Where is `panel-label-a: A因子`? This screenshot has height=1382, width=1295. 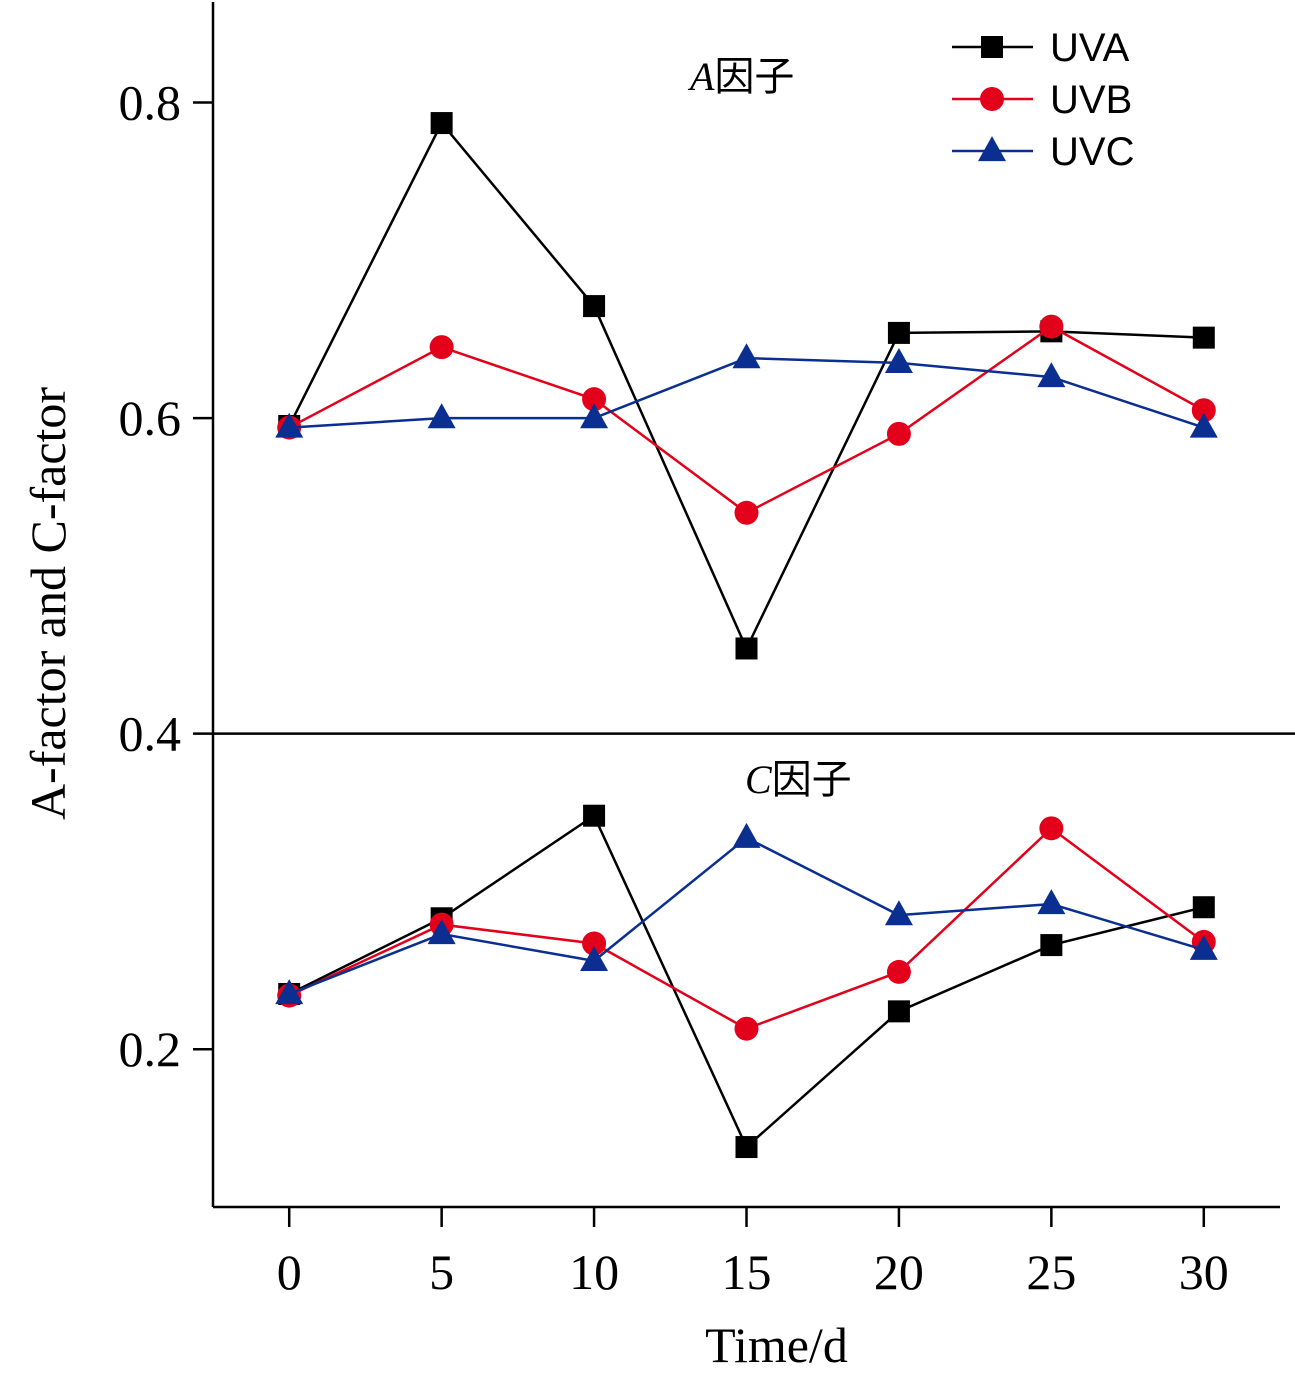
panel-label-a: A因子 is located at coordinates (740, 76).